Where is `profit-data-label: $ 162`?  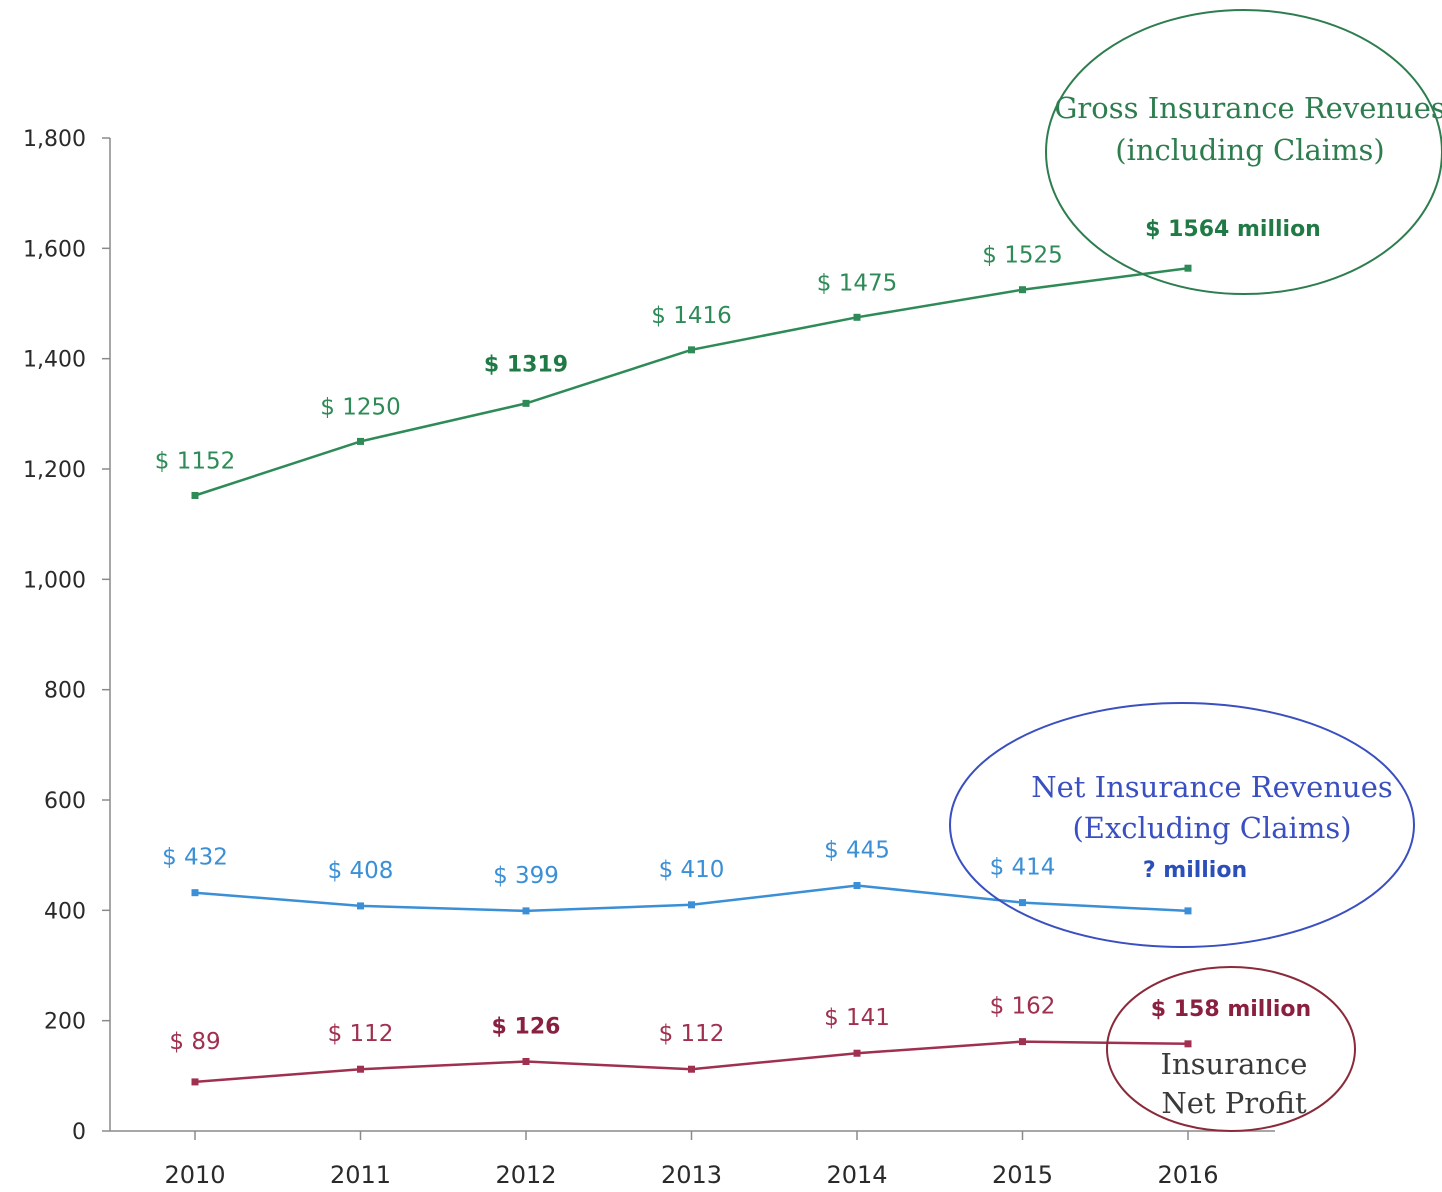 profit-data-label: $ 162 is located at coordinates (1023, 1007).